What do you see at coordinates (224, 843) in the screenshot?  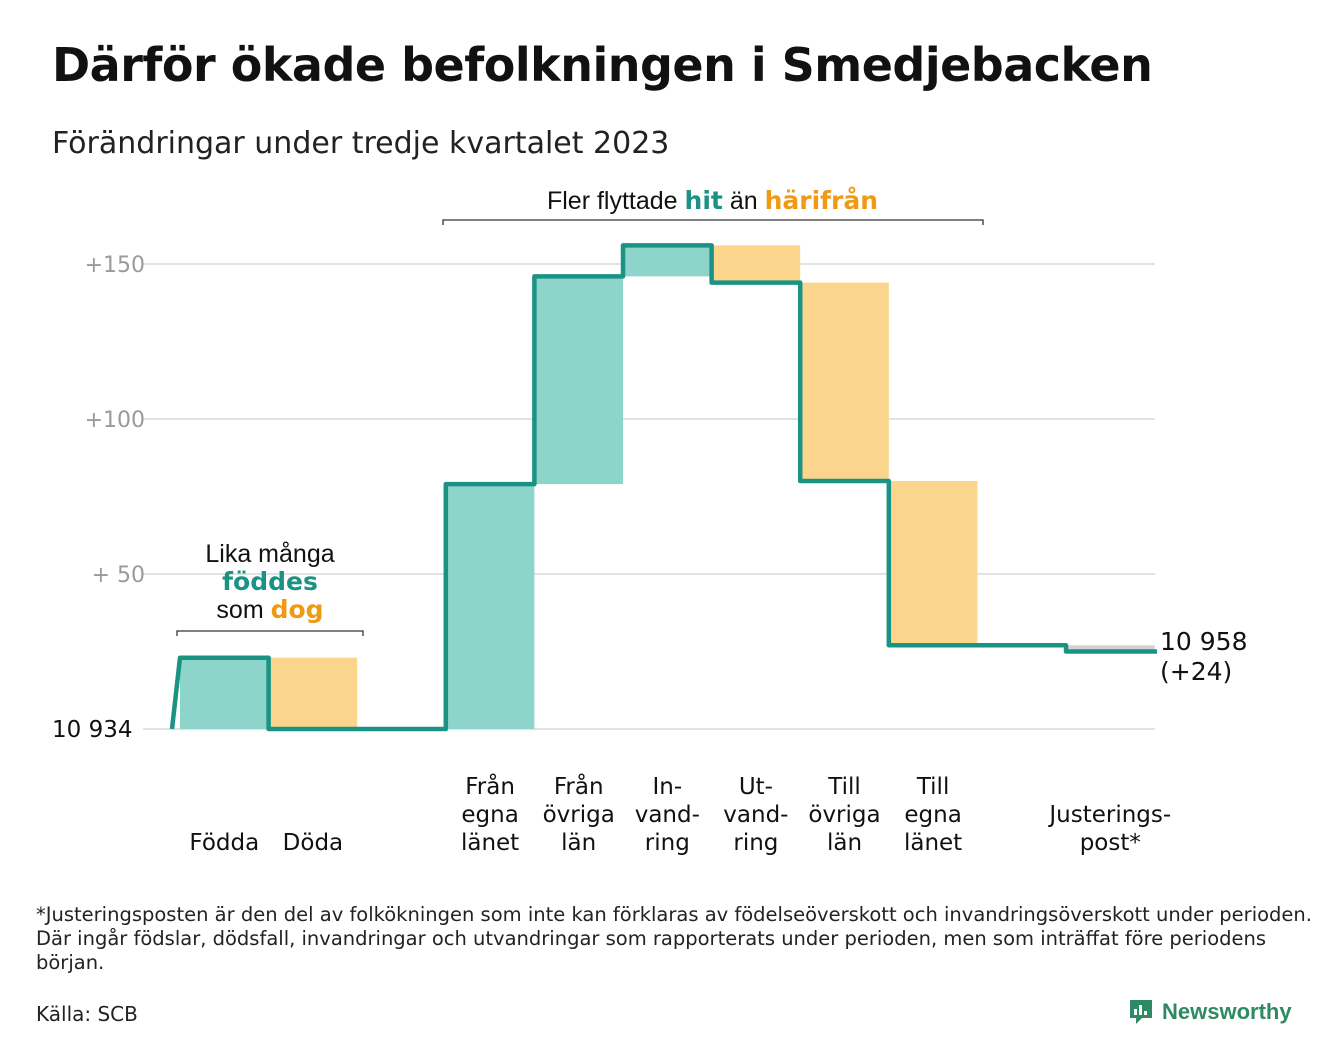 I see `category-label: Födda` at bounding box center [224, 843].